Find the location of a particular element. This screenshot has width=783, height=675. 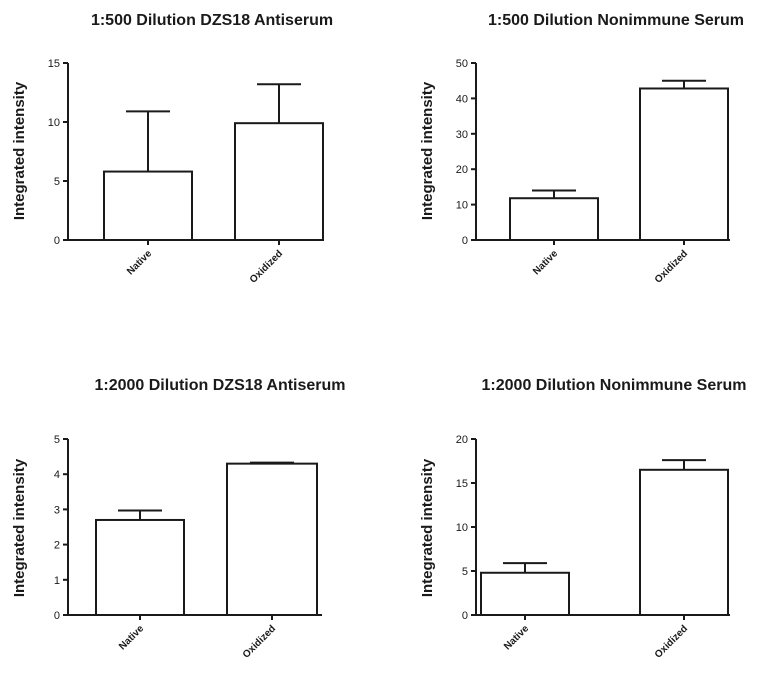

panel-1-y-tick-label: 15 is located at coordinates (54, 64).